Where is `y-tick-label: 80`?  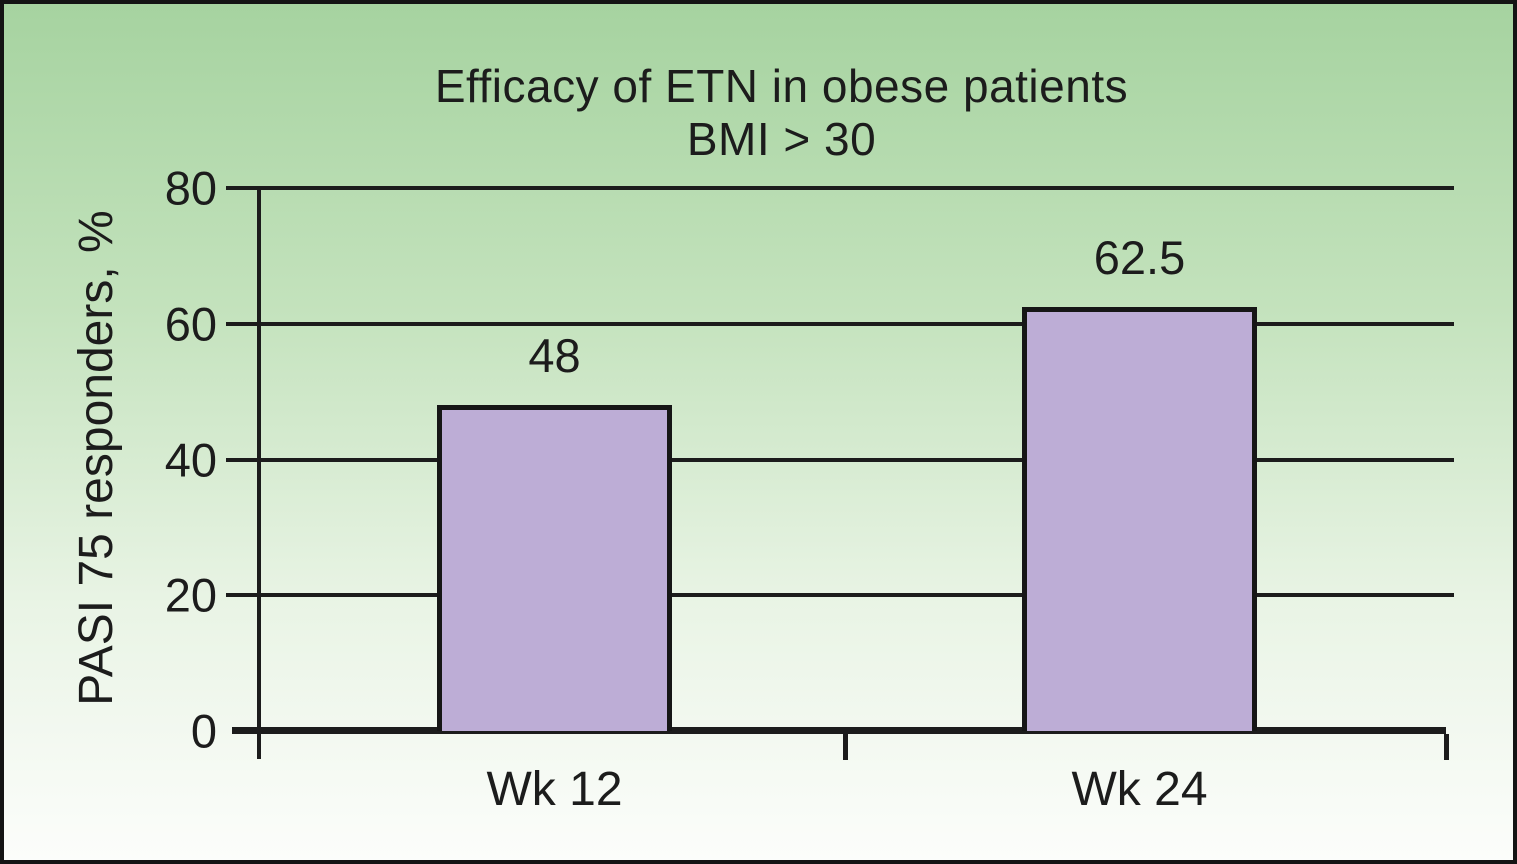
y-tick-label: 80 is located at coordinates (190, 188).